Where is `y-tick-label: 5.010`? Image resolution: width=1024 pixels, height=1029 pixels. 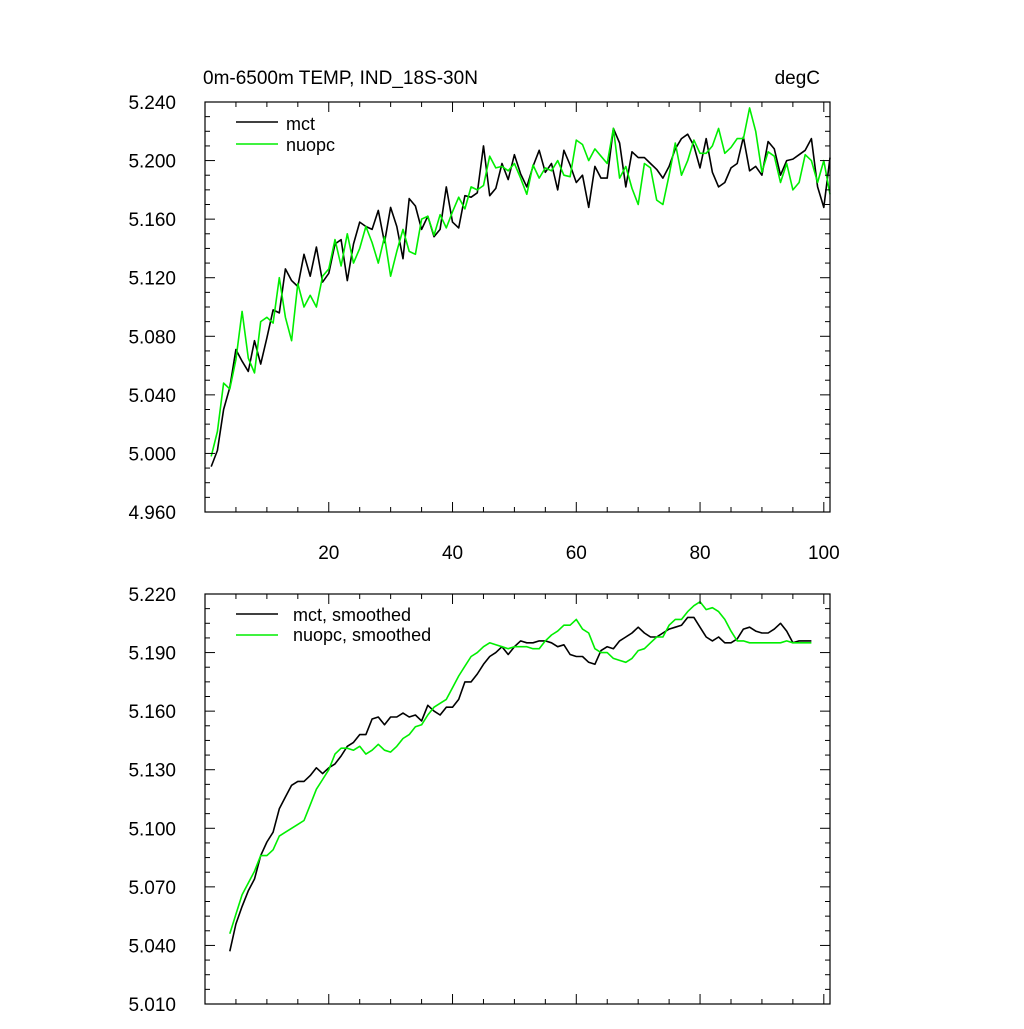
y-tick-label: 5.010 is located at coordinates (152, 1005).